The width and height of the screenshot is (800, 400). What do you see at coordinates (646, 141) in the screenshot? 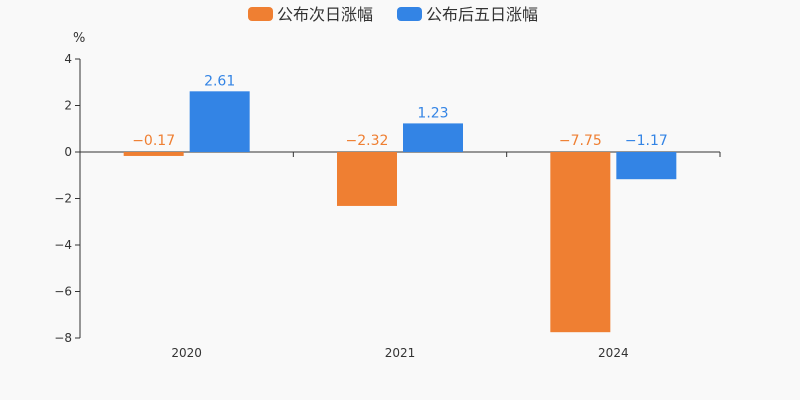
I see `data-label-series2-2024: −1.17` at bounding box center [646, 141].